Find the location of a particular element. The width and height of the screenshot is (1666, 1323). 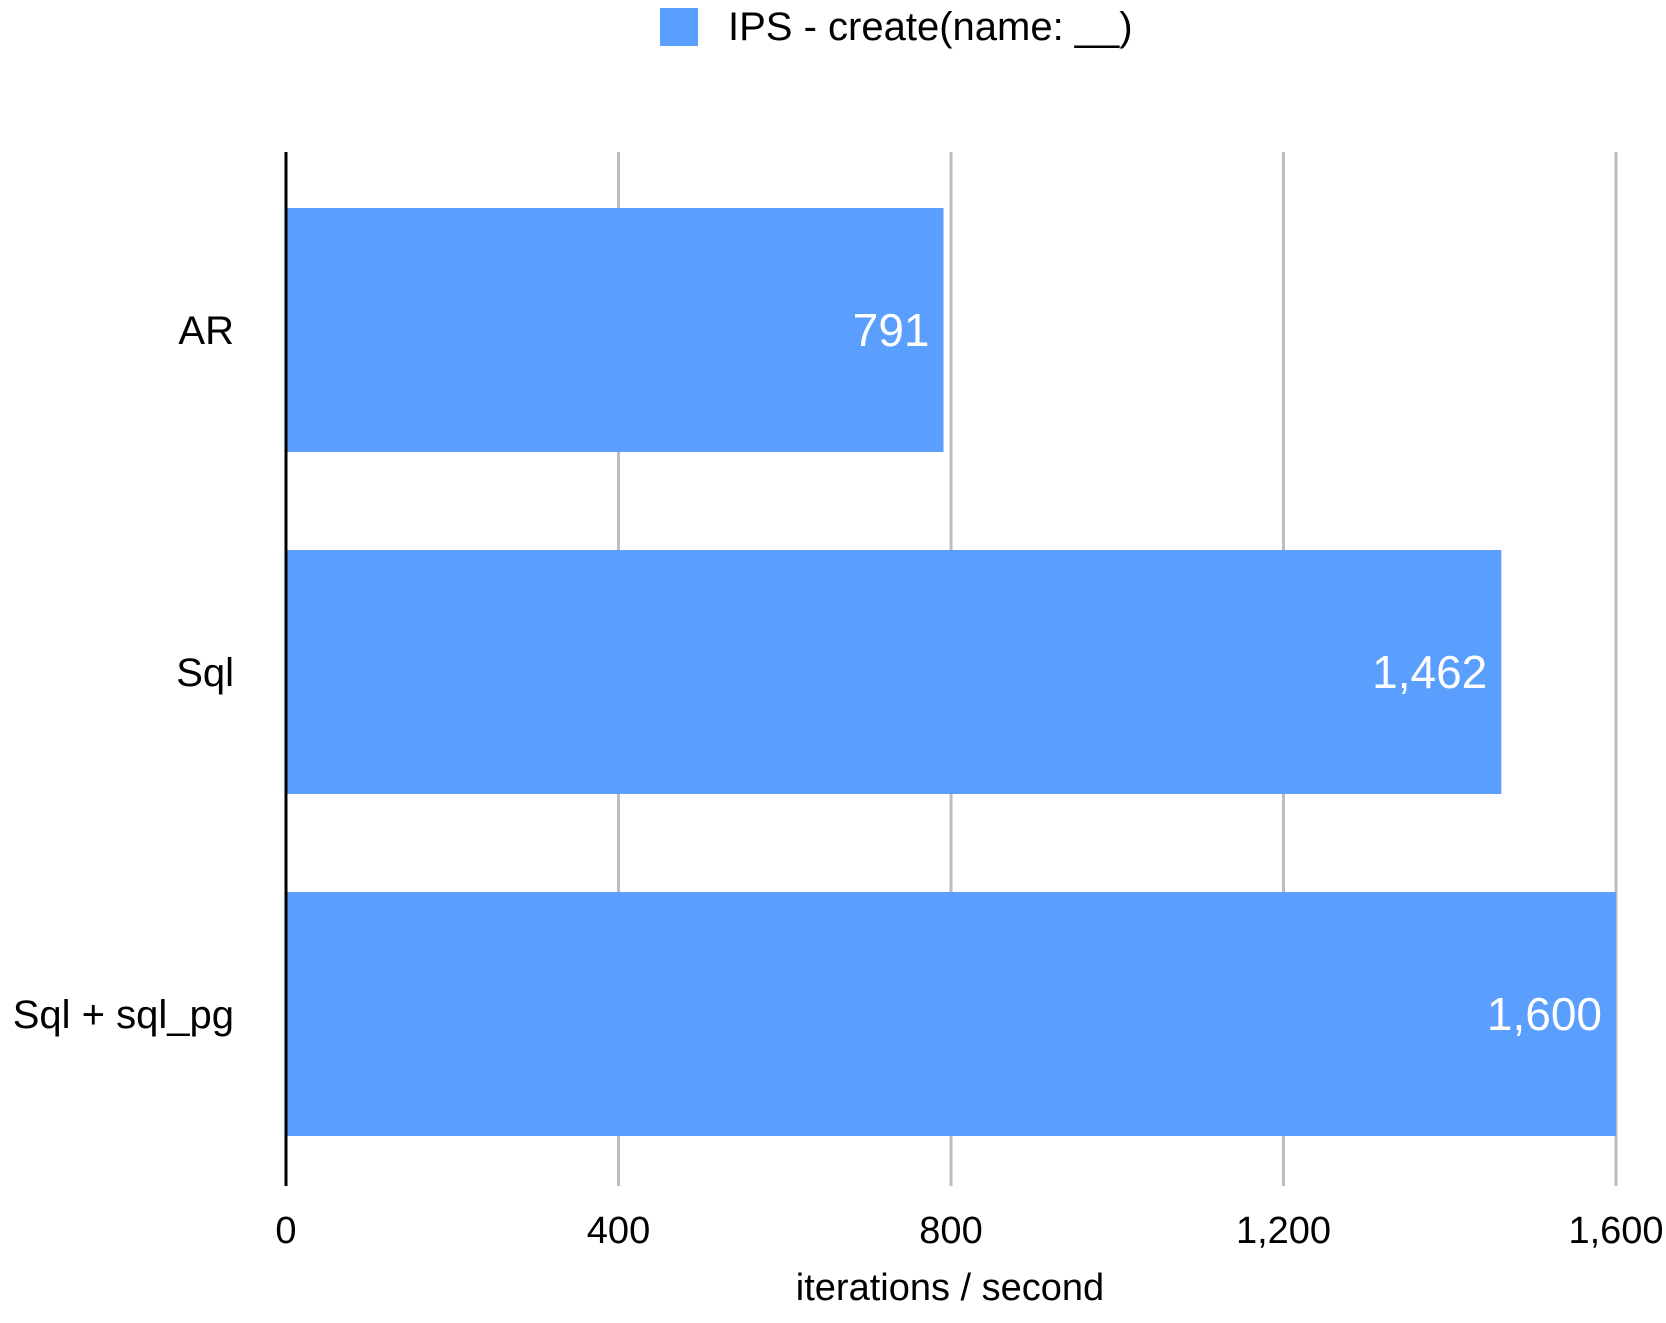

category-label-sql: Sql is located at coordinates (205, 673).